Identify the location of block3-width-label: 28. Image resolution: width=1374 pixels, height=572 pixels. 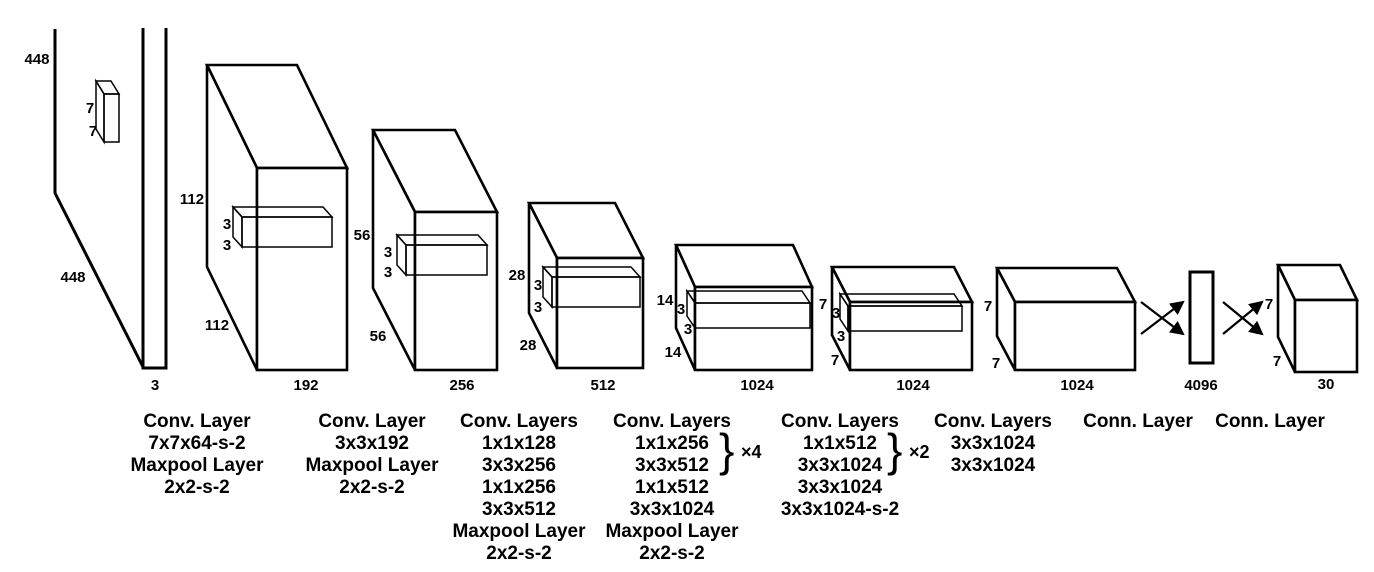
(528, 345).